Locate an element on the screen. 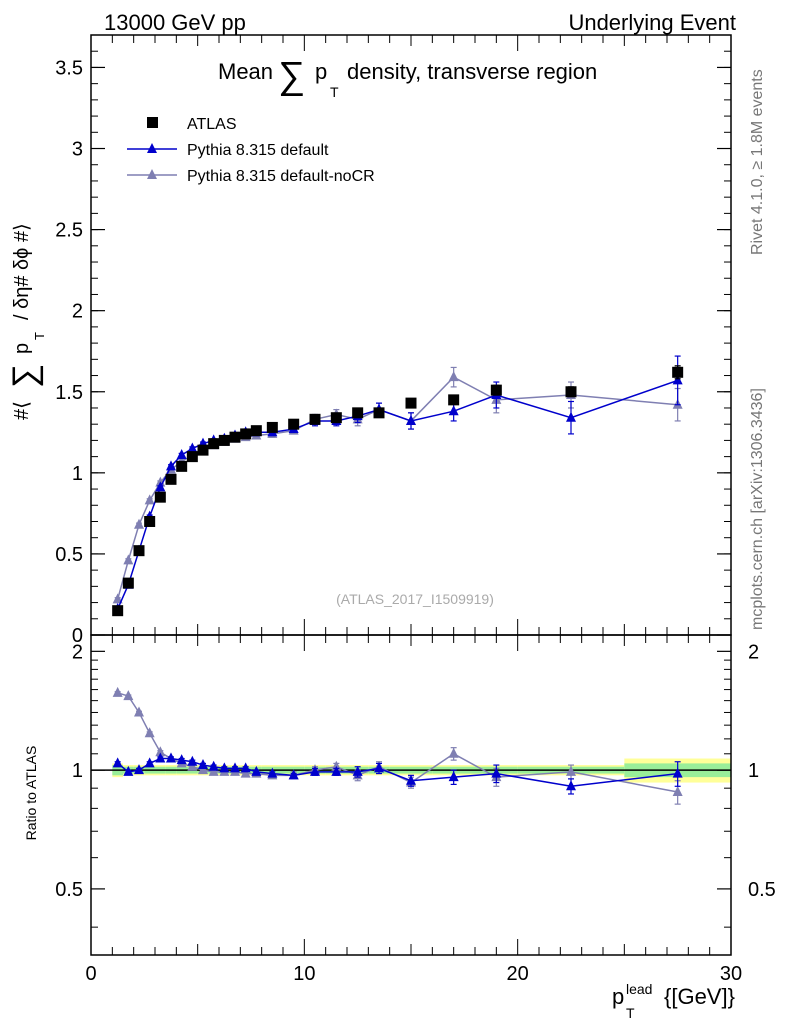 This screenshot has width=786, height=1024. ylabel-sub-t: T is located at coordinates (39, 336).